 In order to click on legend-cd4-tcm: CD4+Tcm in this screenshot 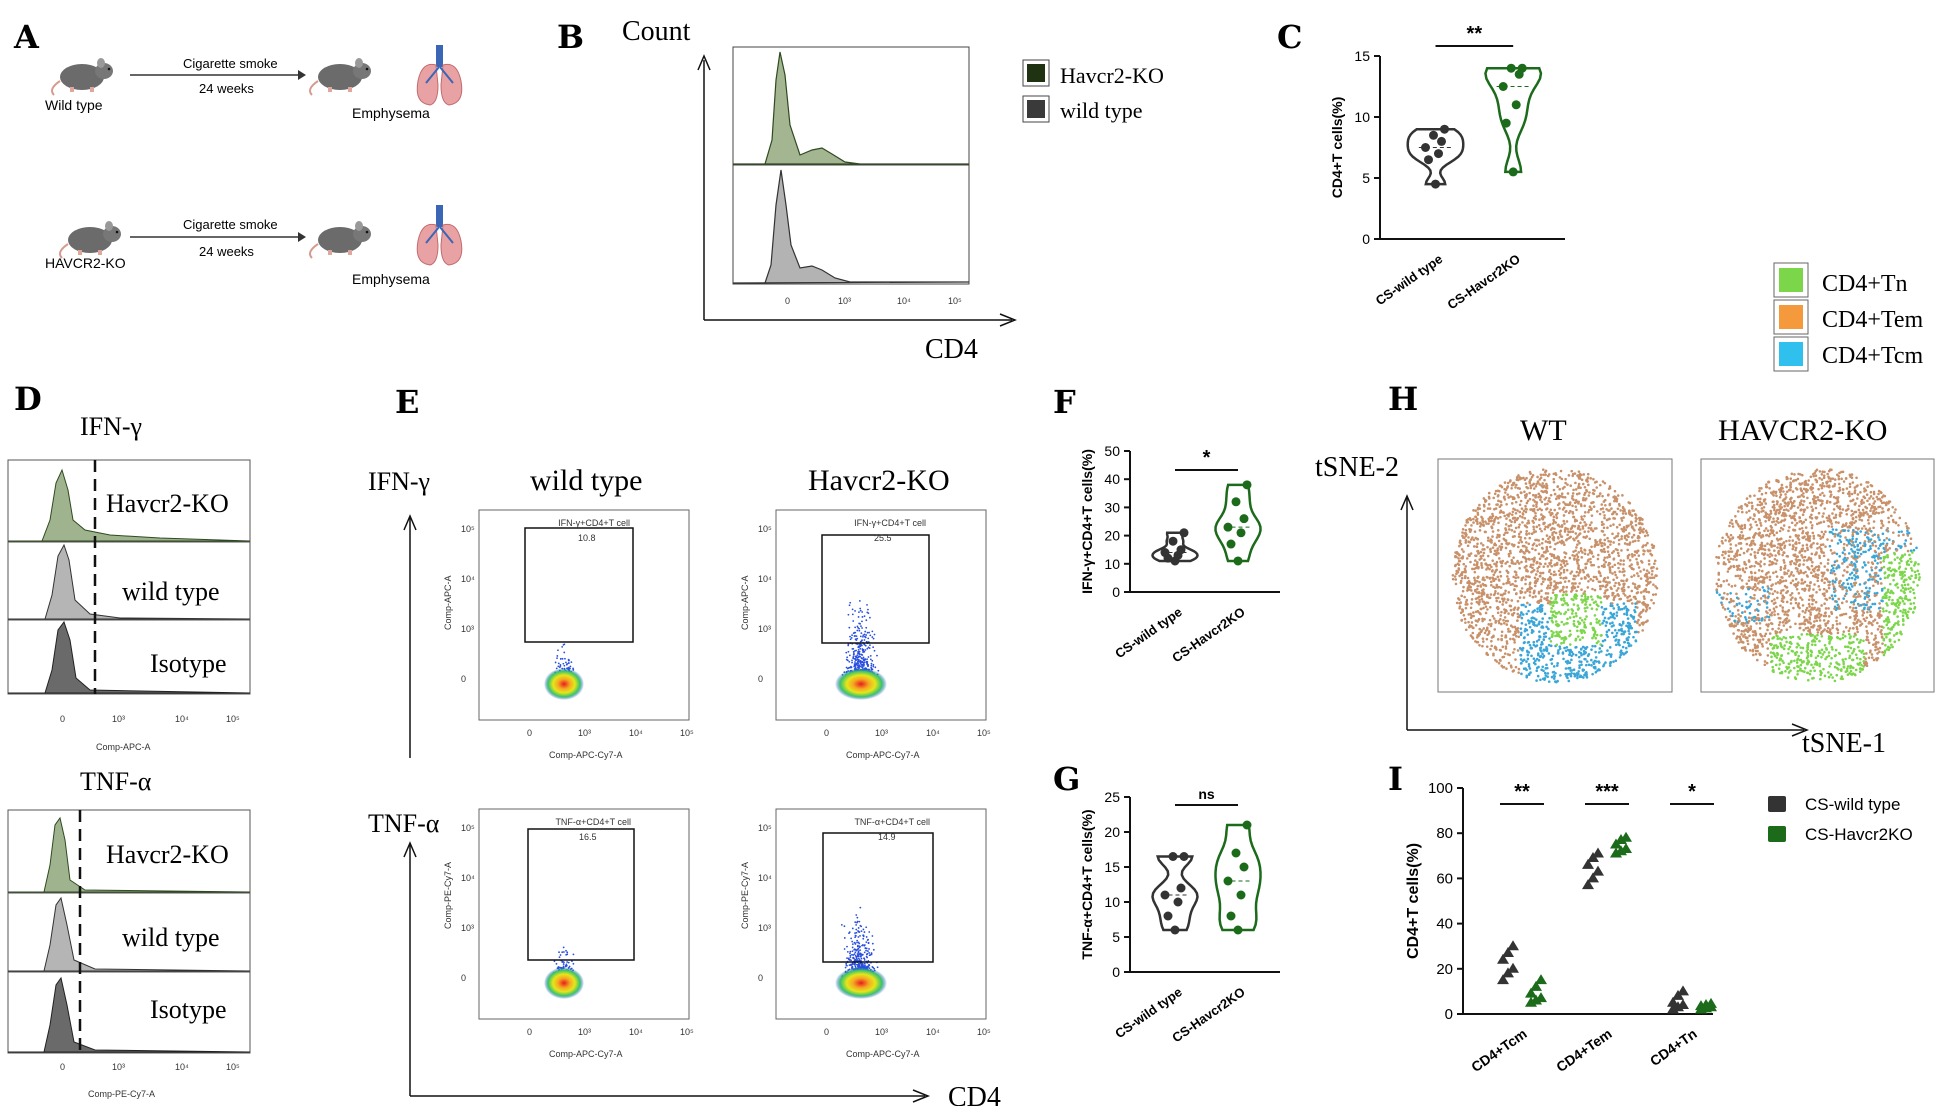, I will do `click(1873, 356)`.